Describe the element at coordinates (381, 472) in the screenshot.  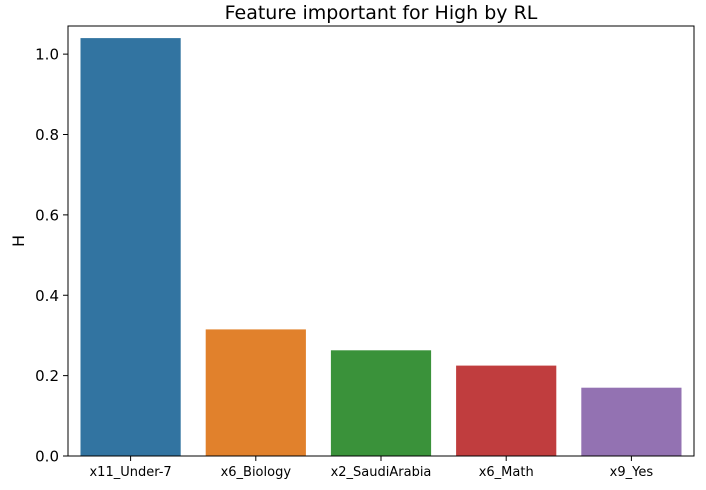
I see `x-tick-label: x2_SaudiArabia` at that location.